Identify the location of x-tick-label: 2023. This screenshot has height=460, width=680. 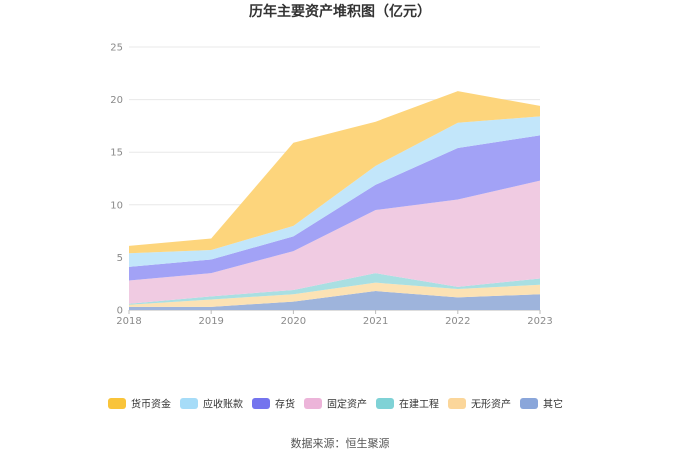
(539, 321).